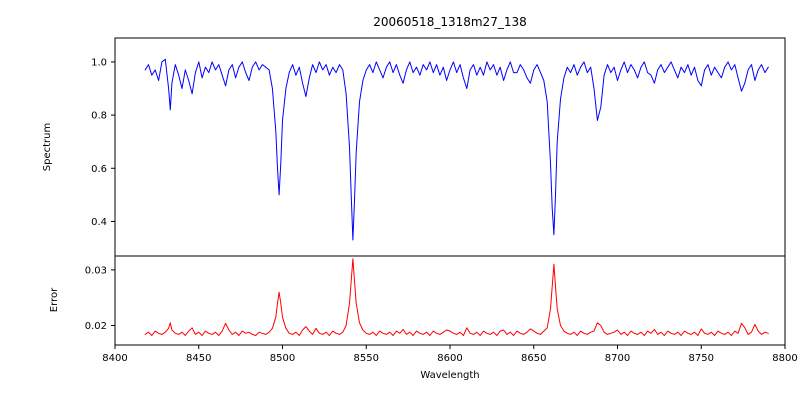 The height and width of the screenshot is (400, 800). I want to click on spectrum-y-tick-label: 0.4, so click(99, 222).